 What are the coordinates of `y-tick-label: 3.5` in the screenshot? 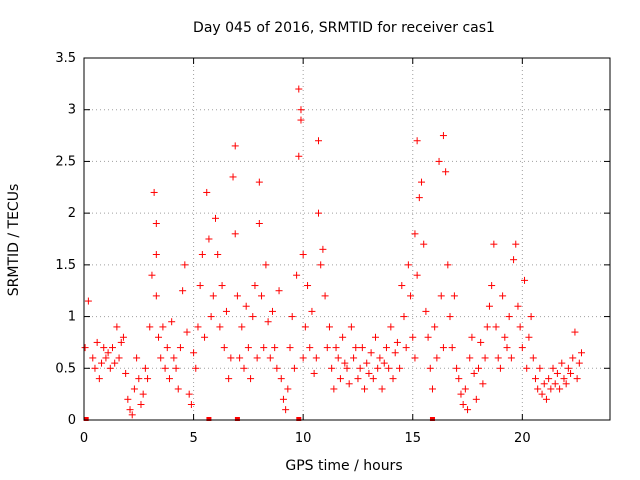 It's located at (65, 58).